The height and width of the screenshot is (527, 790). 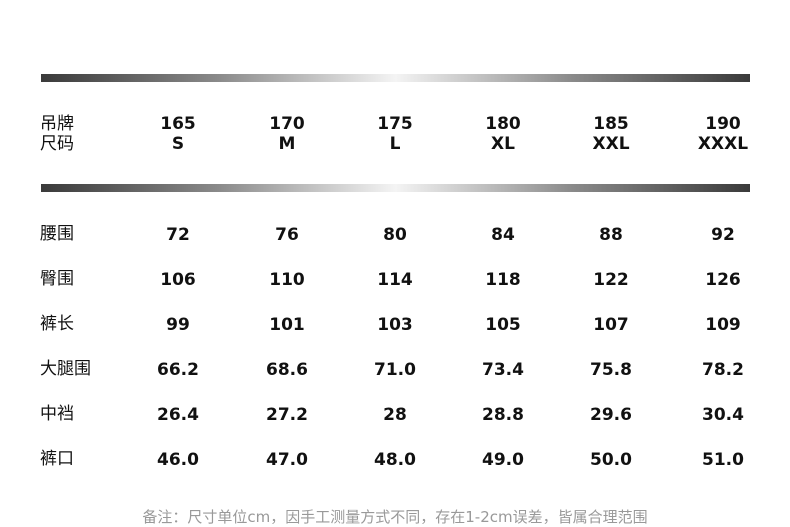 What do you see at coordinates (57, 124) in the screenshot?
I see `header-label: 吊牌` at bounding box center [57, 124].